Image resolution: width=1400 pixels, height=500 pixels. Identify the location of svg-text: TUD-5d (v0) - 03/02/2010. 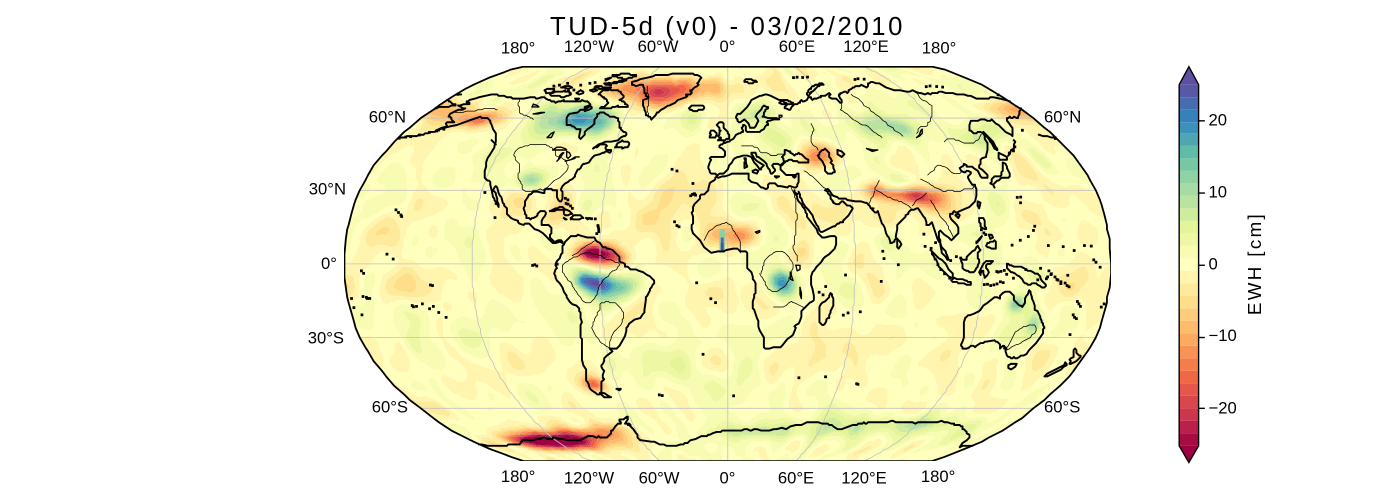
(727, 27).